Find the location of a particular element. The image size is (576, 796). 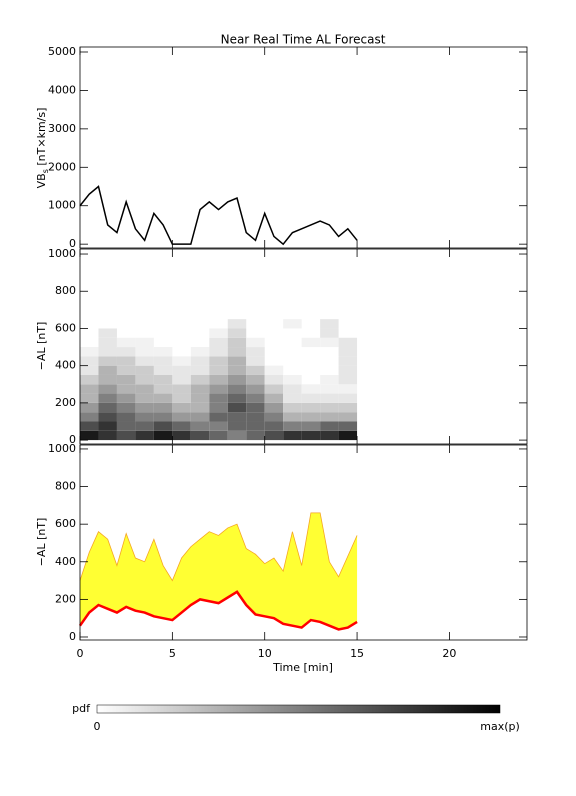

x-tick-label: 20 is located at coordinates (449, 653).